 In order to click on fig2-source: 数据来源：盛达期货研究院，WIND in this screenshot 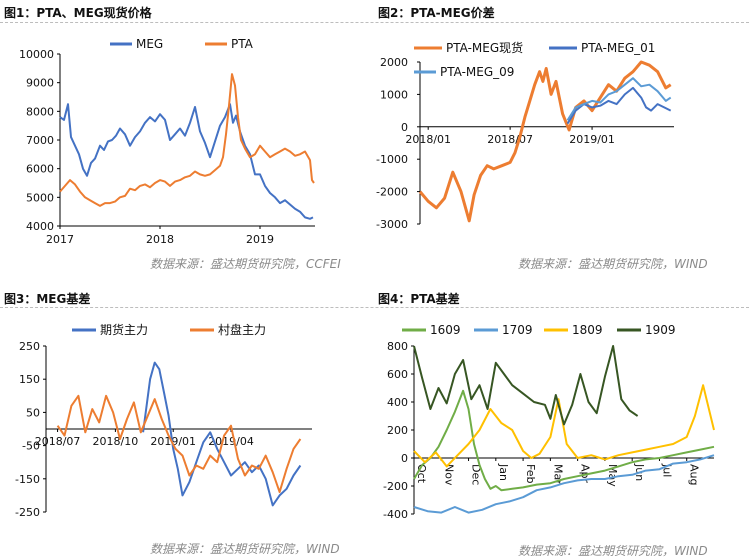, I will do `click(613, 264)`.